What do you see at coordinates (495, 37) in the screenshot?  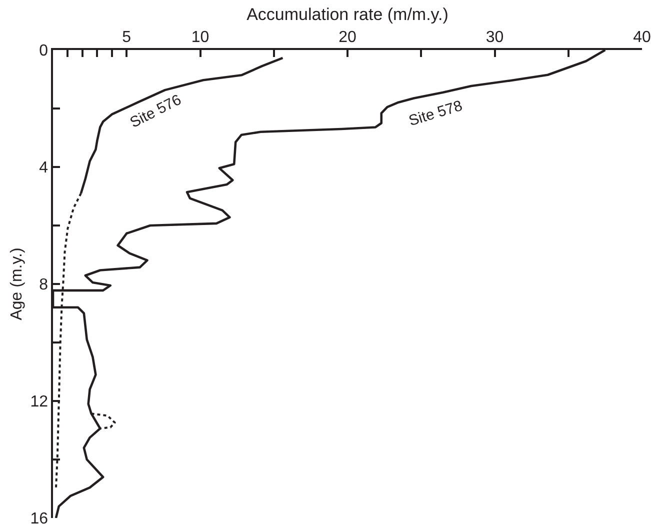 I see `x-tick-label: 30` at bounding box center [495, 37].